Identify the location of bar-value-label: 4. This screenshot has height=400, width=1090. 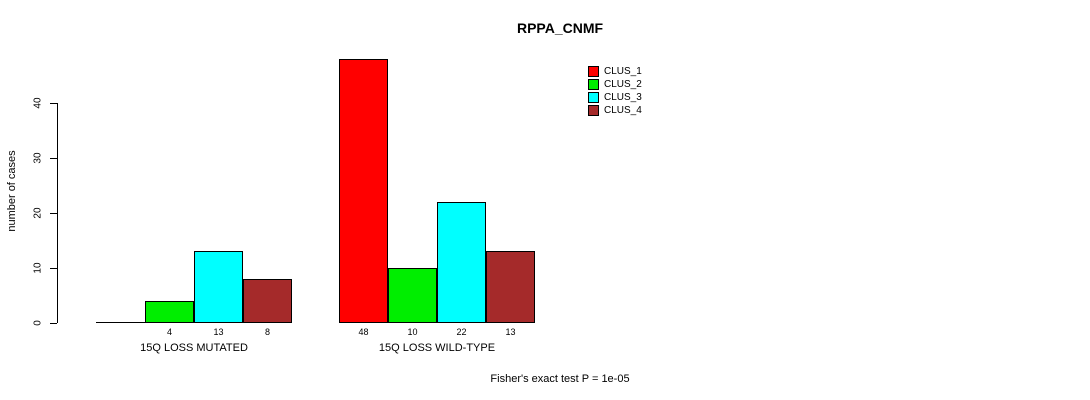
(169, 332).